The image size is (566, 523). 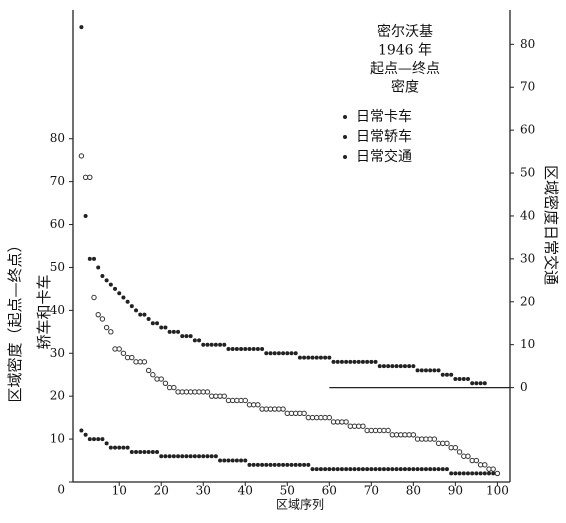 What do you see at coordinates (329, 491) in the screenshot?
I see `x-tick-label: 60` at bounding box center [329, 491].